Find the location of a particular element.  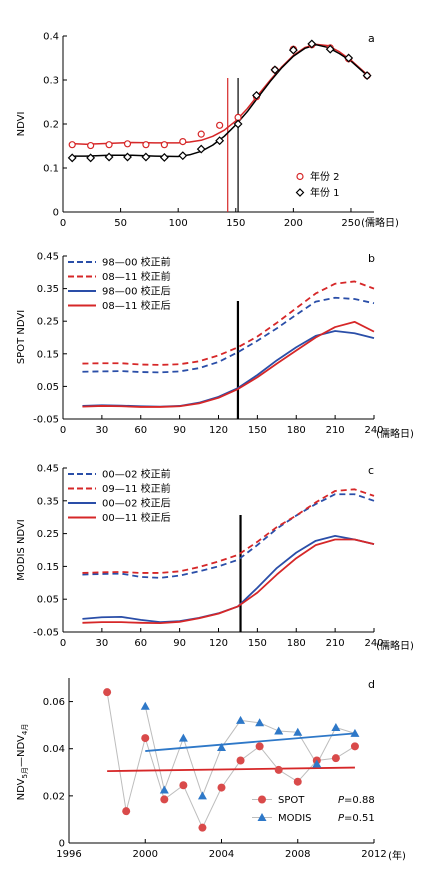

panel-label: d is located at coordinates (371, 684).